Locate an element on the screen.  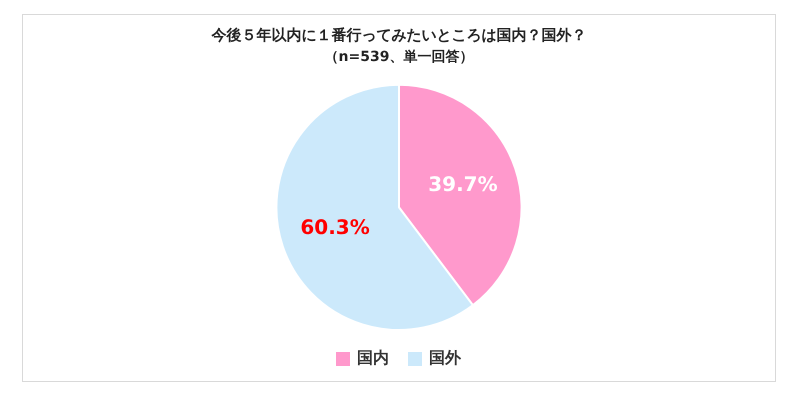
chart-subtitle: （n=539、単一回答） is located at coordinates (399, 57).